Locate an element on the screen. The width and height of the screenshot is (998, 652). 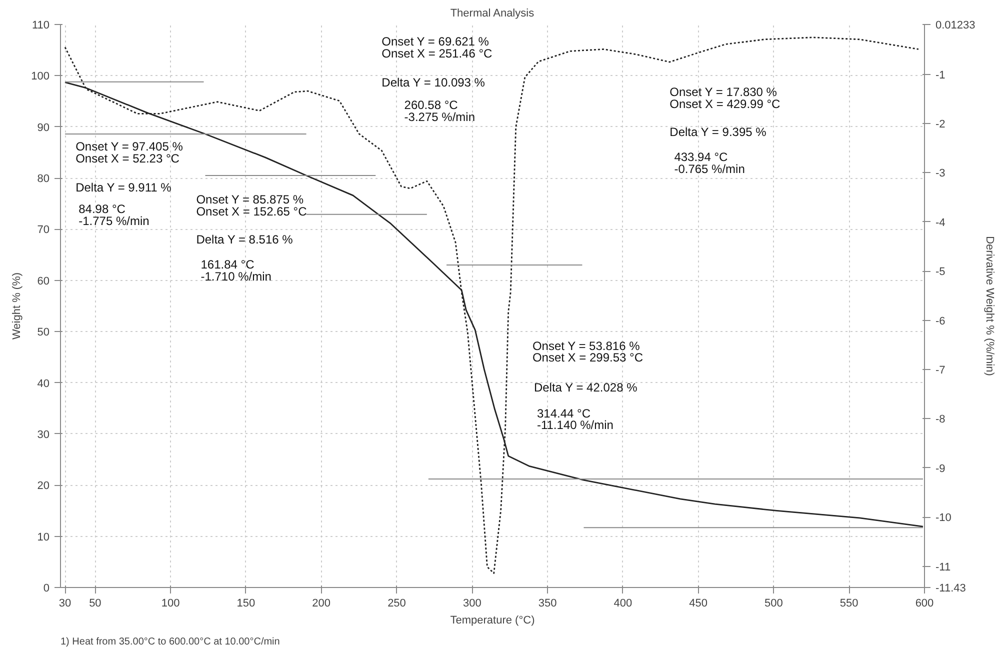
text: 1) Heat from 35.00°C to 600.00°C at 10.00°C/min is located at coordinates (170, 642).